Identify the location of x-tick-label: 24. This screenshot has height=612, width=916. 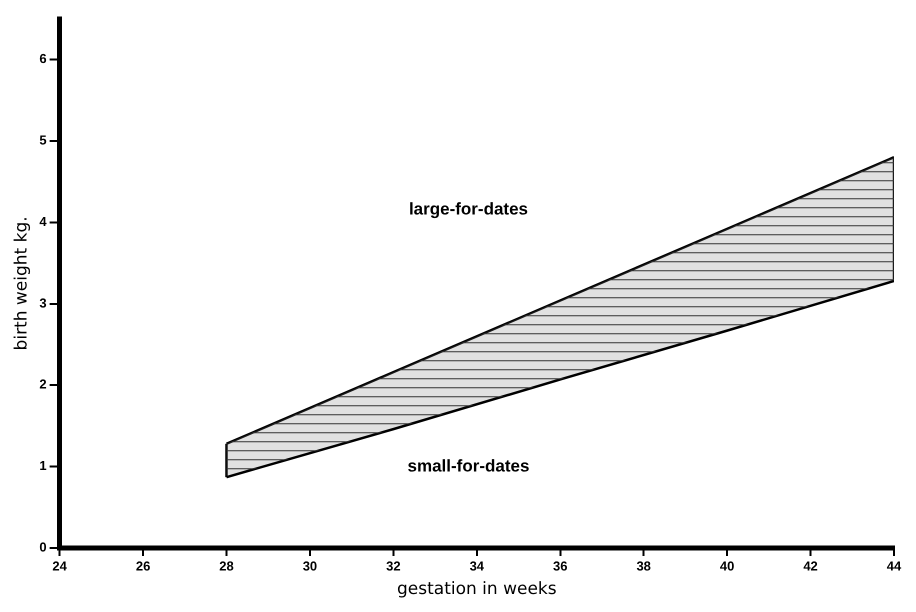
(60, 566).